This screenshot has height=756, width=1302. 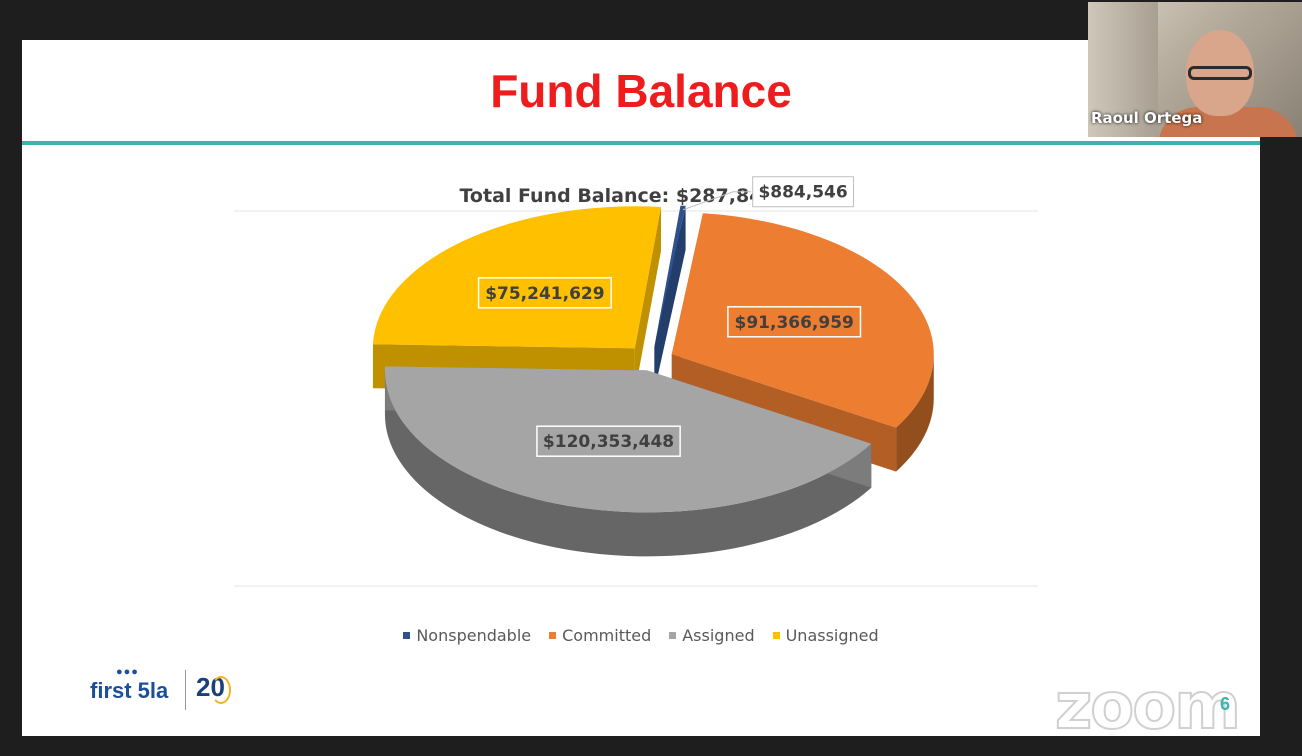 I want to click on legend-label-assigned: Assigned, so click(x=718, y=635).